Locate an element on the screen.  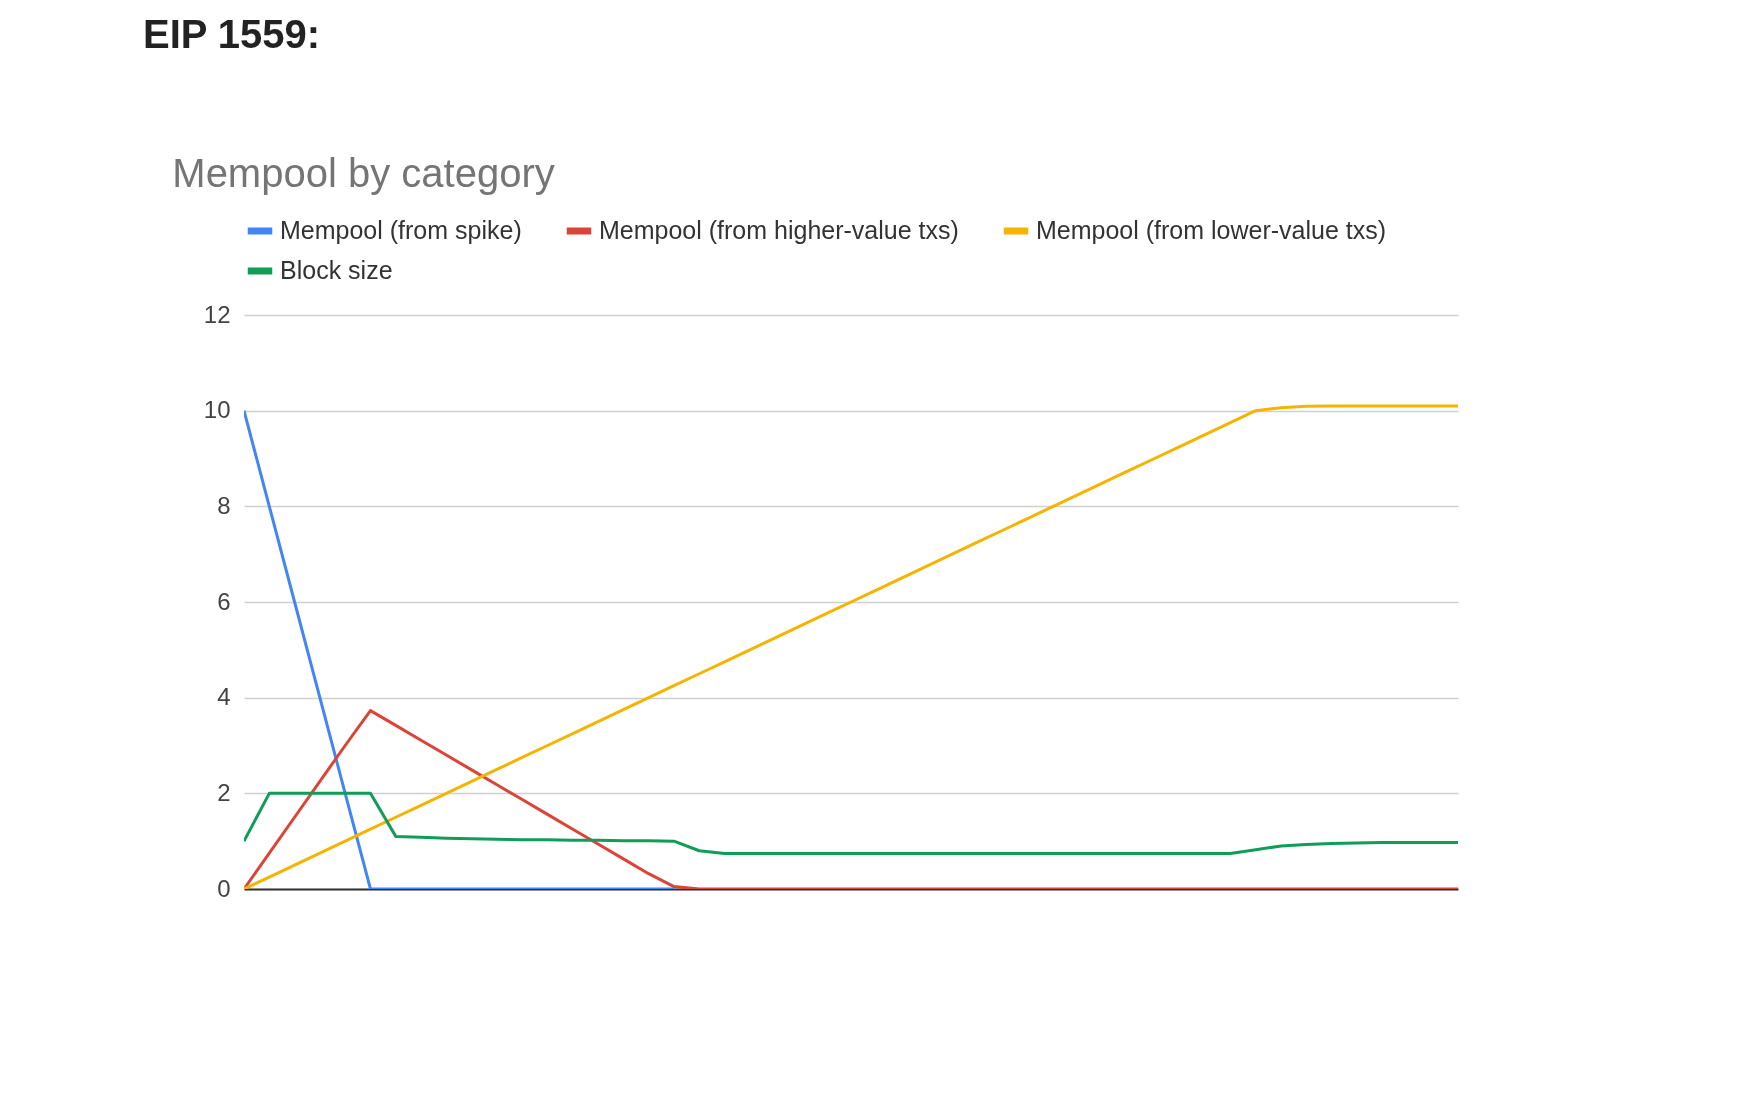
y-tick-label: 6 is located at coordinates (224, 601).